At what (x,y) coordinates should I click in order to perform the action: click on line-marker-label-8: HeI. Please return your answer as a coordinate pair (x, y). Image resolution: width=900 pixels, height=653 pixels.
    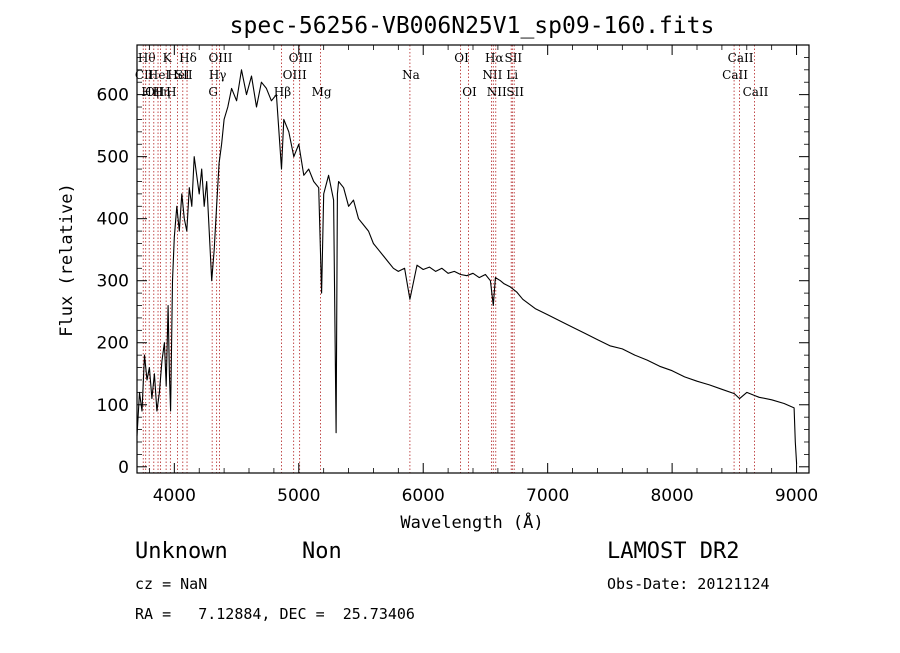
    Looking at the image, I should click on (178, 75).